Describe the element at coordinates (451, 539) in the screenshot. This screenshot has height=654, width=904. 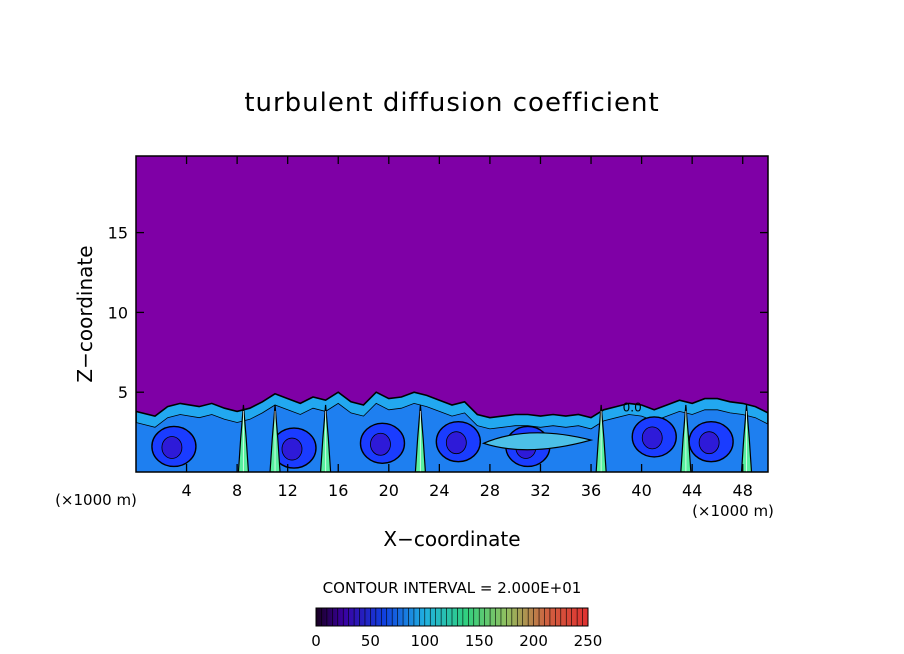
I see `x-axis-label: X−coordinate` at that location.